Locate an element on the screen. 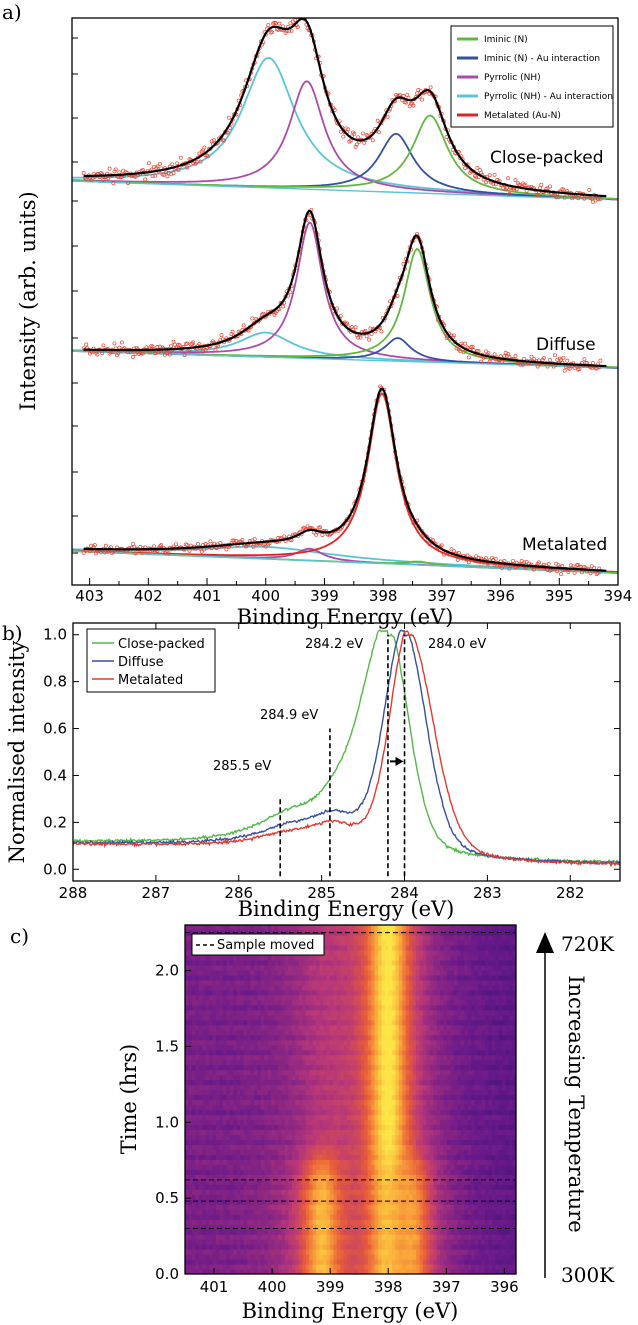 This screenshot has width=638, height=1325. legend-iminic-label: Iminic (N) is located at coordinates (506, 40).